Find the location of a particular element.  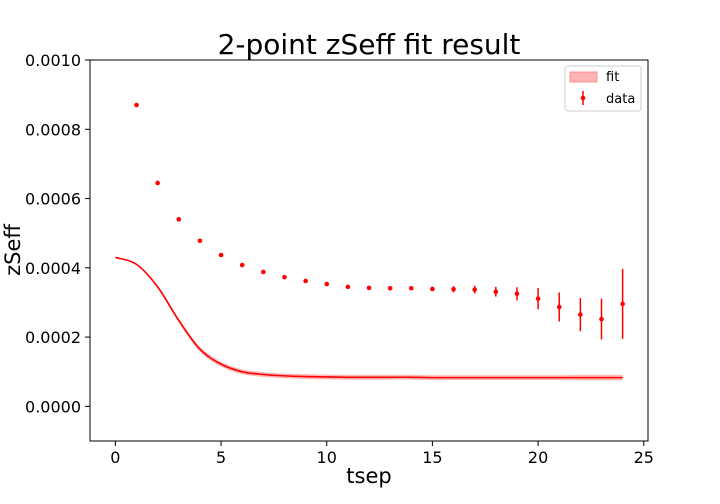

legend: fit data is located at coordinates (603, 88).